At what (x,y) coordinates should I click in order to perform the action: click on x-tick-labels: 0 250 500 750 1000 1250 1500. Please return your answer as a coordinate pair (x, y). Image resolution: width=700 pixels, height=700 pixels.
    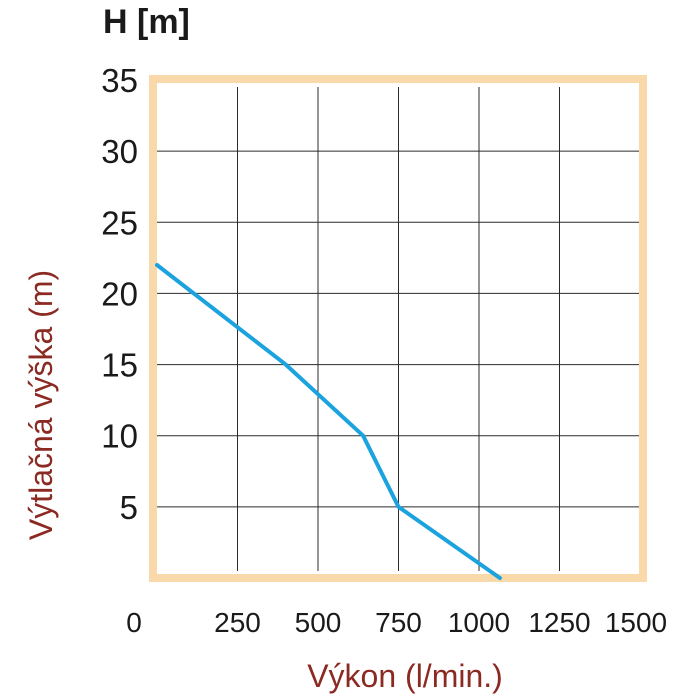
    Looking at the image, I should click on (396, 622).